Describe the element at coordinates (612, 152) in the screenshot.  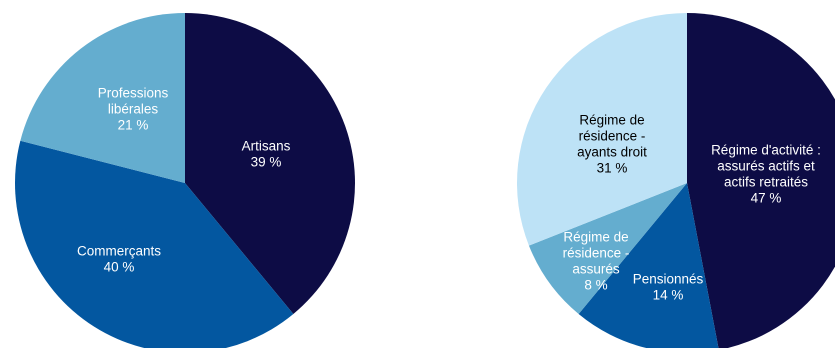
I see `slice-name-label: ayants droit` at that location.